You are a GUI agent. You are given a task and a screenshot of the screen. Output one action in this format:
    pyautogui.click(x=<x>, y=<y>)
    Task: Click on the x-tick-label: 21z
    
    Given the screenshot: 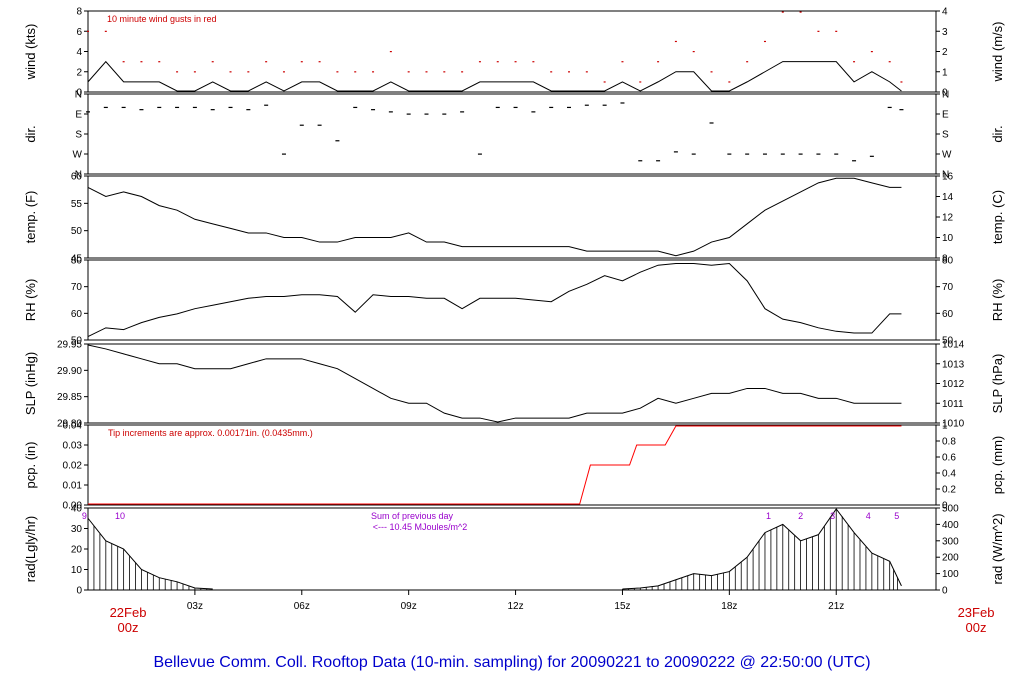 What is the action you would take?
    pyautogui.click(x=836, y=606)
    